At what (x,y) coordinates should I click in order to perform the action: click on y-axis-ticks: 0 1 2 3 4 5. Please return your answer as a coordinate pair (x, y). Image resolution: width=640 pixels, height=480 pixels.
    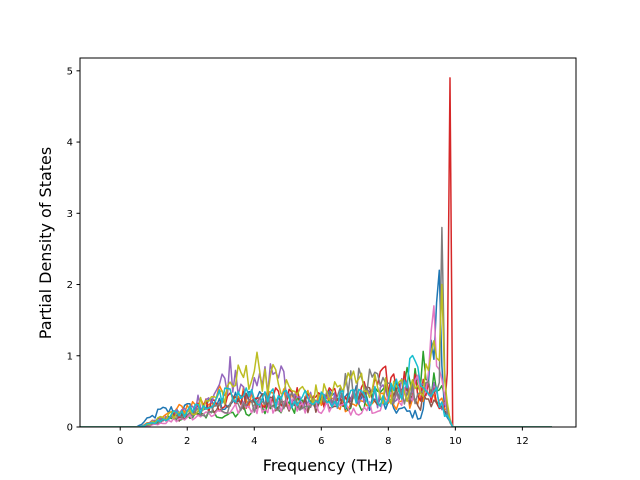
    Looking at the image, I should click on (73, 250).